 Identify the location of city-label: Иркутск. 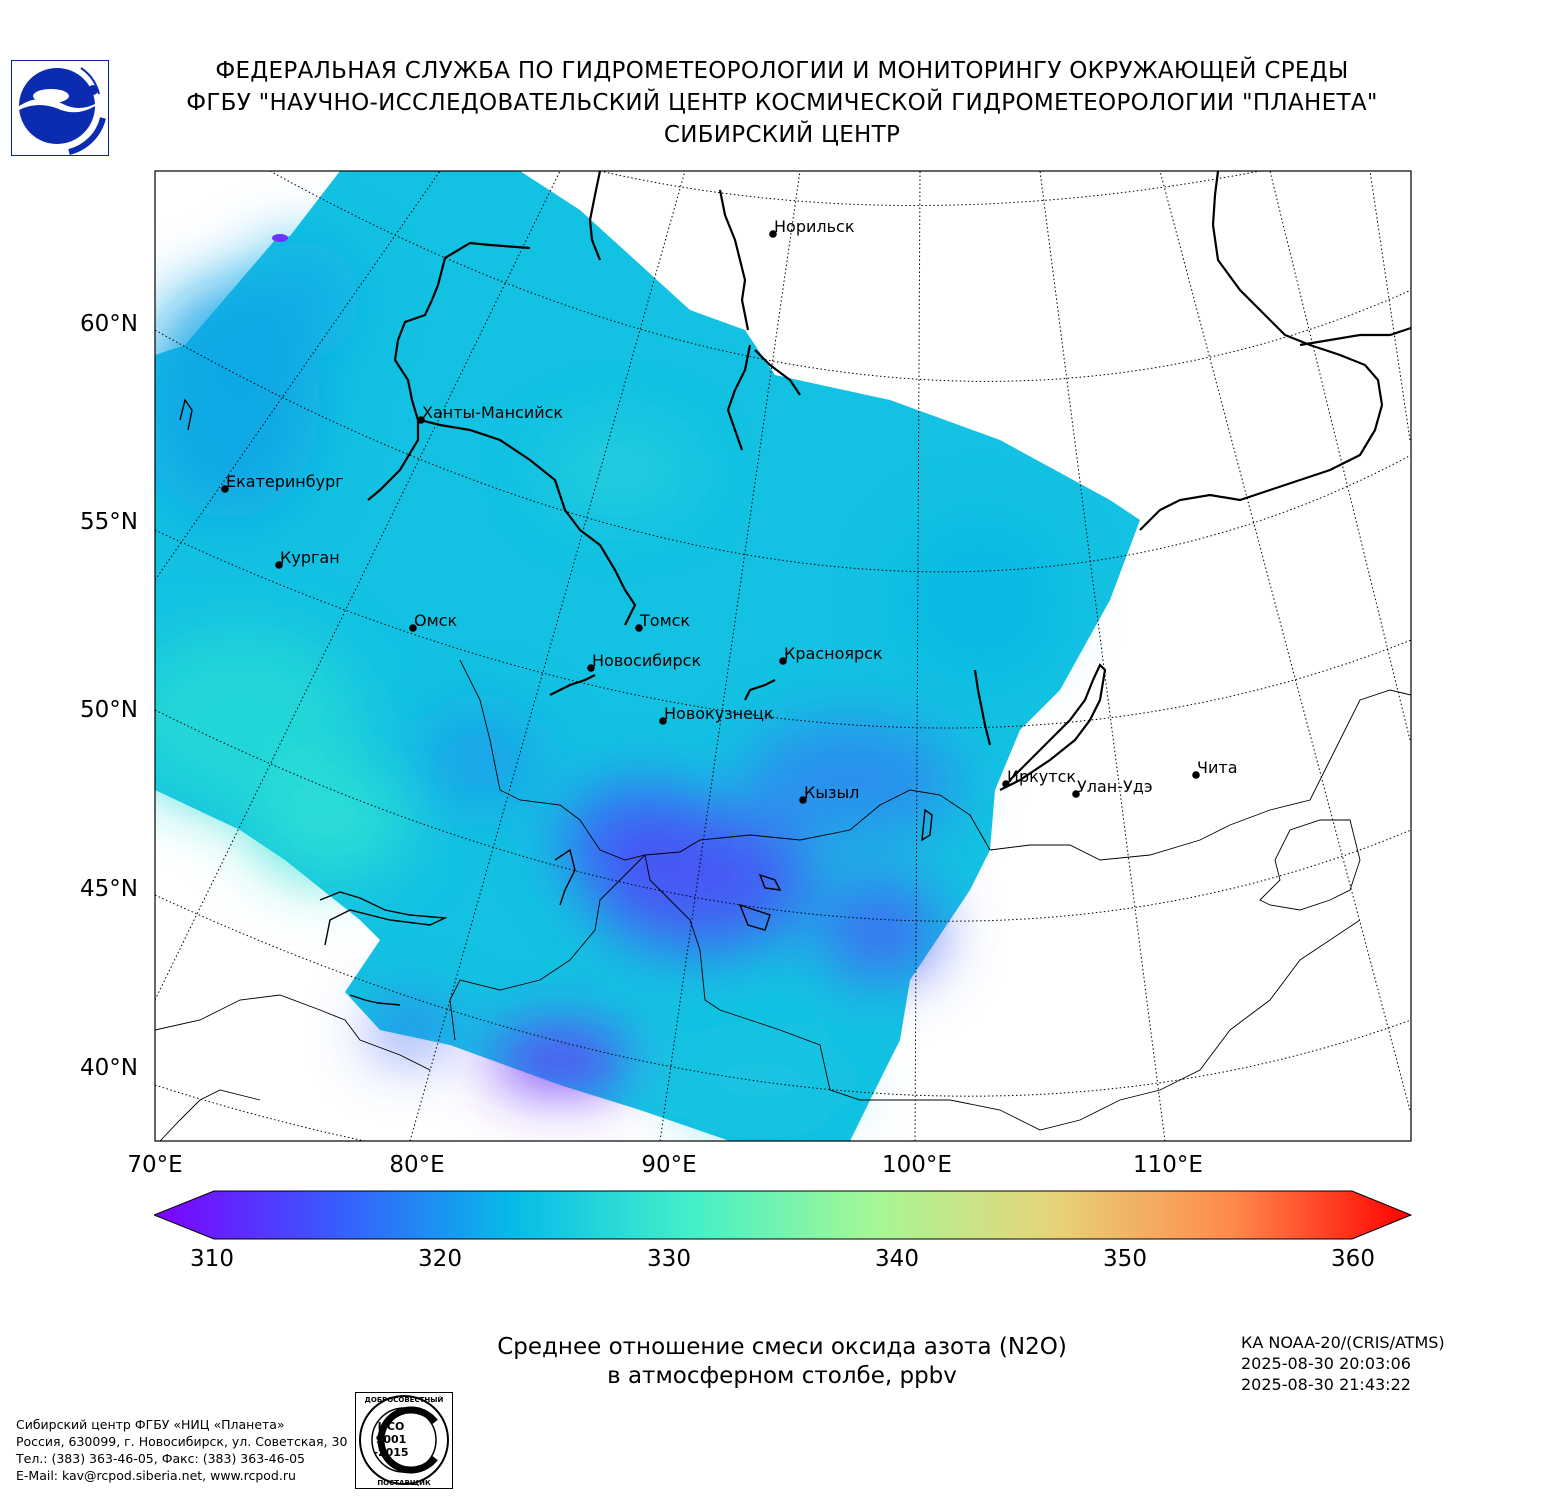
(1042, 776).